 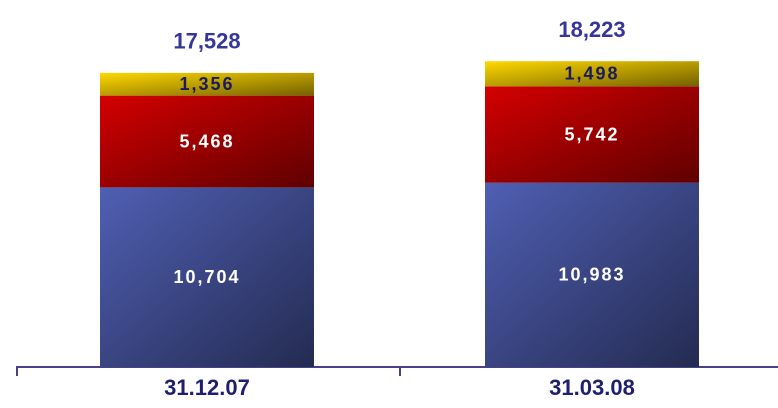 I want to click on x-tick-label: 31.03.08, so click(x=592, y=387).